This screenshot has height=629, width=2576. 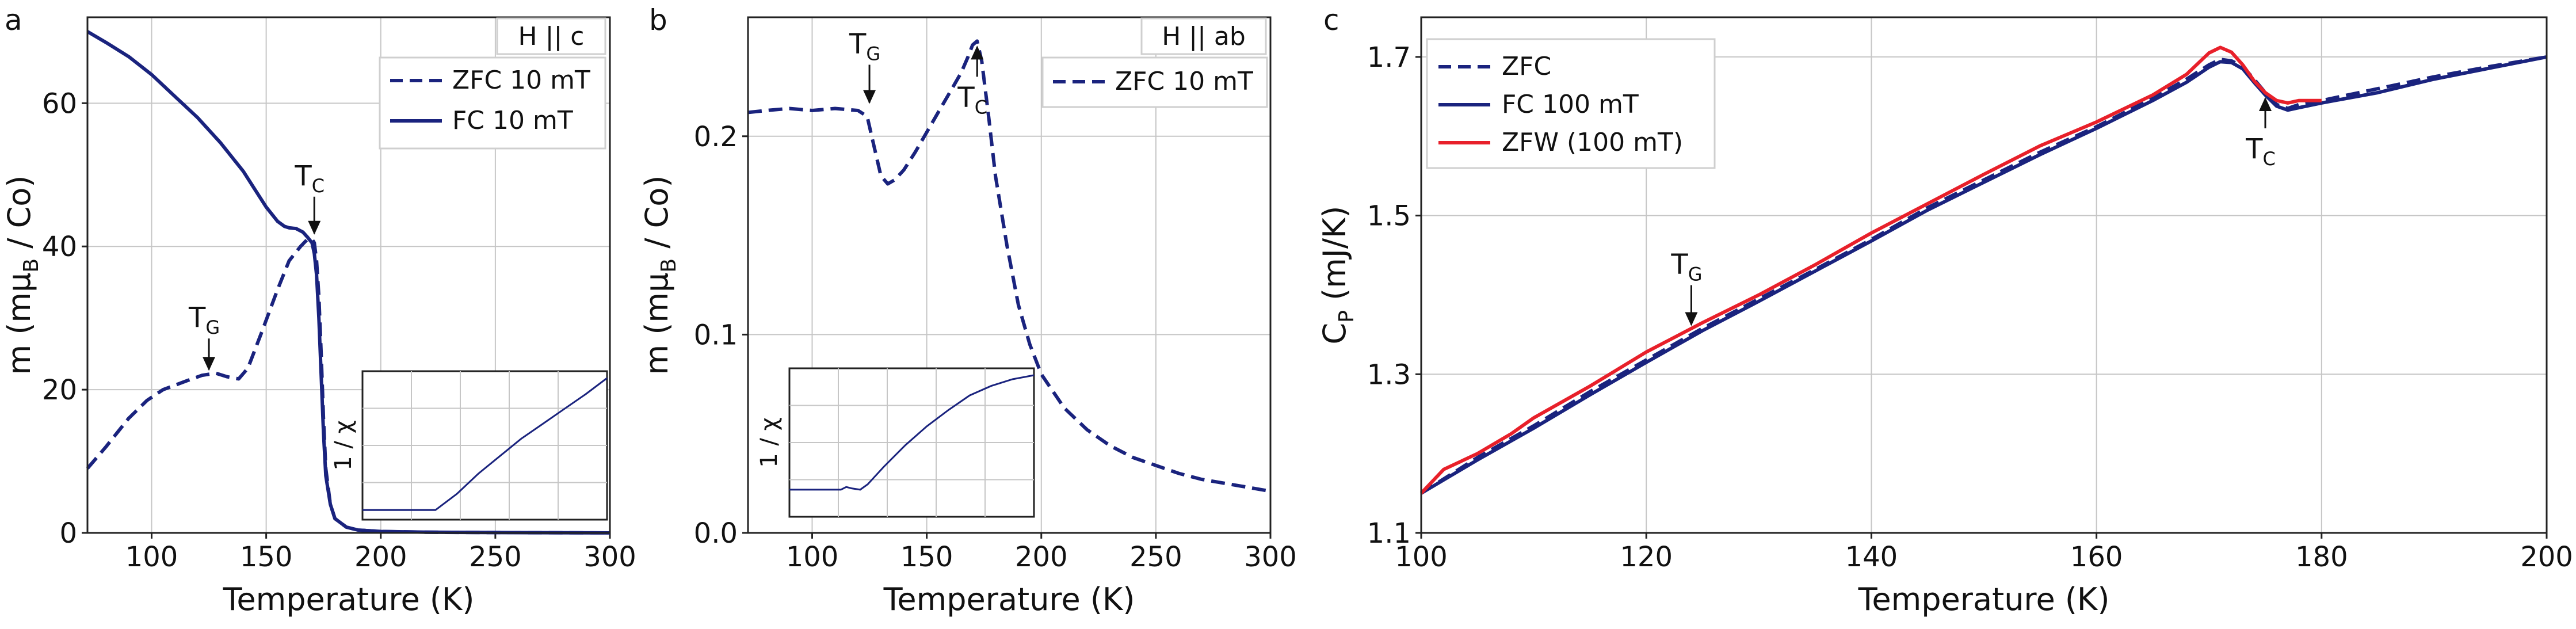 What do you see at coordinates (1389, 533) in the screenshot?
I see `y-tick-label: 1.1` at bounding box center [1389, 533].